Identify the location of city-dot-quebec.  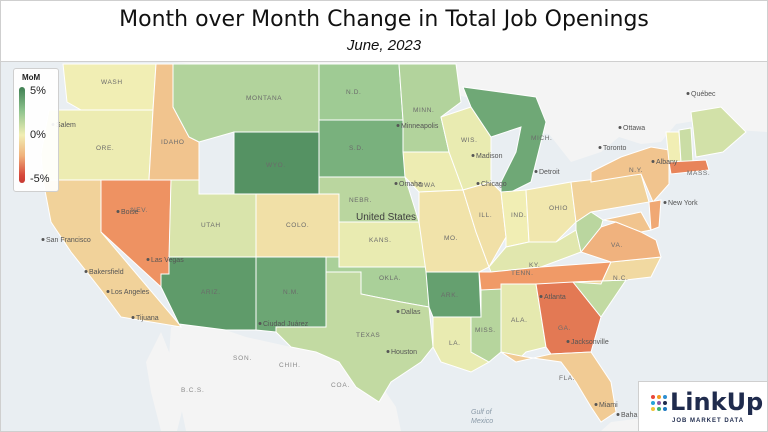
(688, 93).